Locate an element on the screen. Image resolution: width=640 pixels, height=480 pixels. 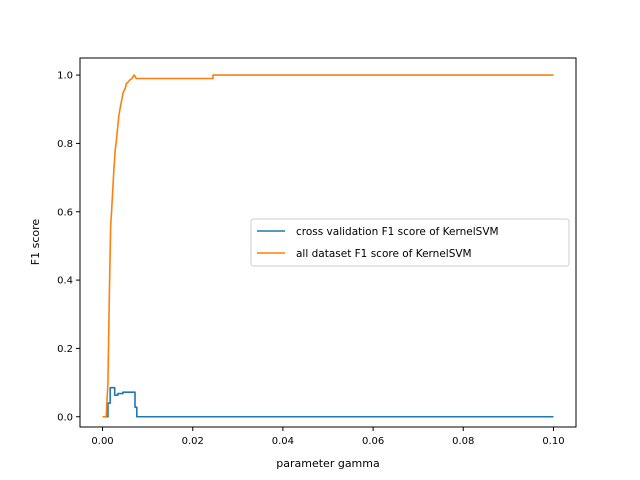
x-axis: 0.00 0.02 0.04 0.06 0.08 0.10 is located at coordinates (328, 437).